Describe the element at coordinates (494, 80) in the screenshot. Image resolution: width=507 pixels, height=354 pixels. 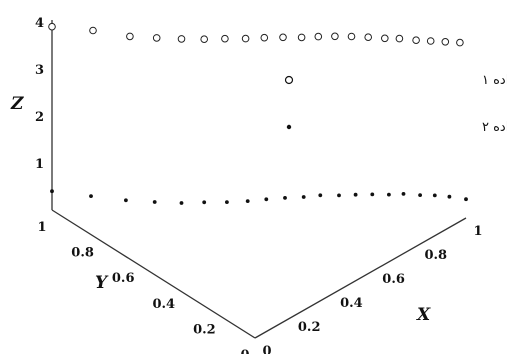
I see `legend-label-series-1: مجموعه نقاط داده ۱` at that location.